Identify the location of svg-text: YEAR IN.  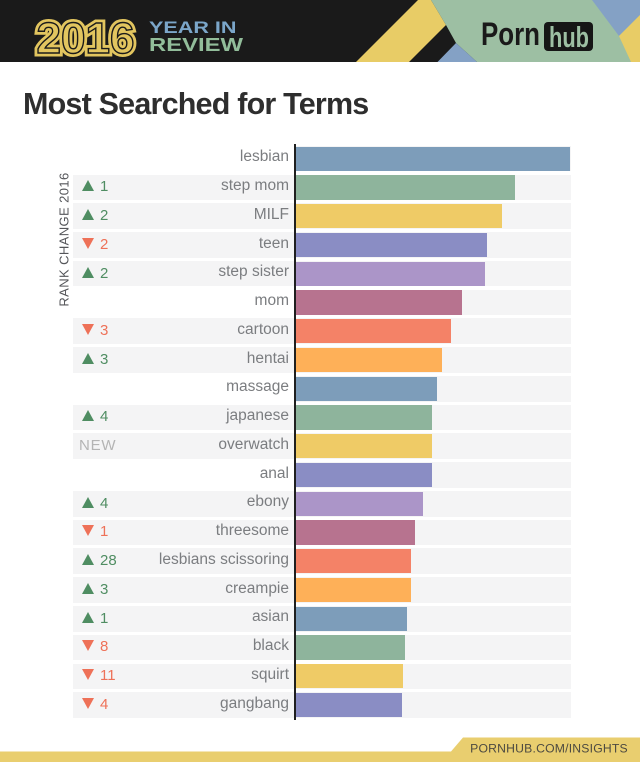
(193, 28).